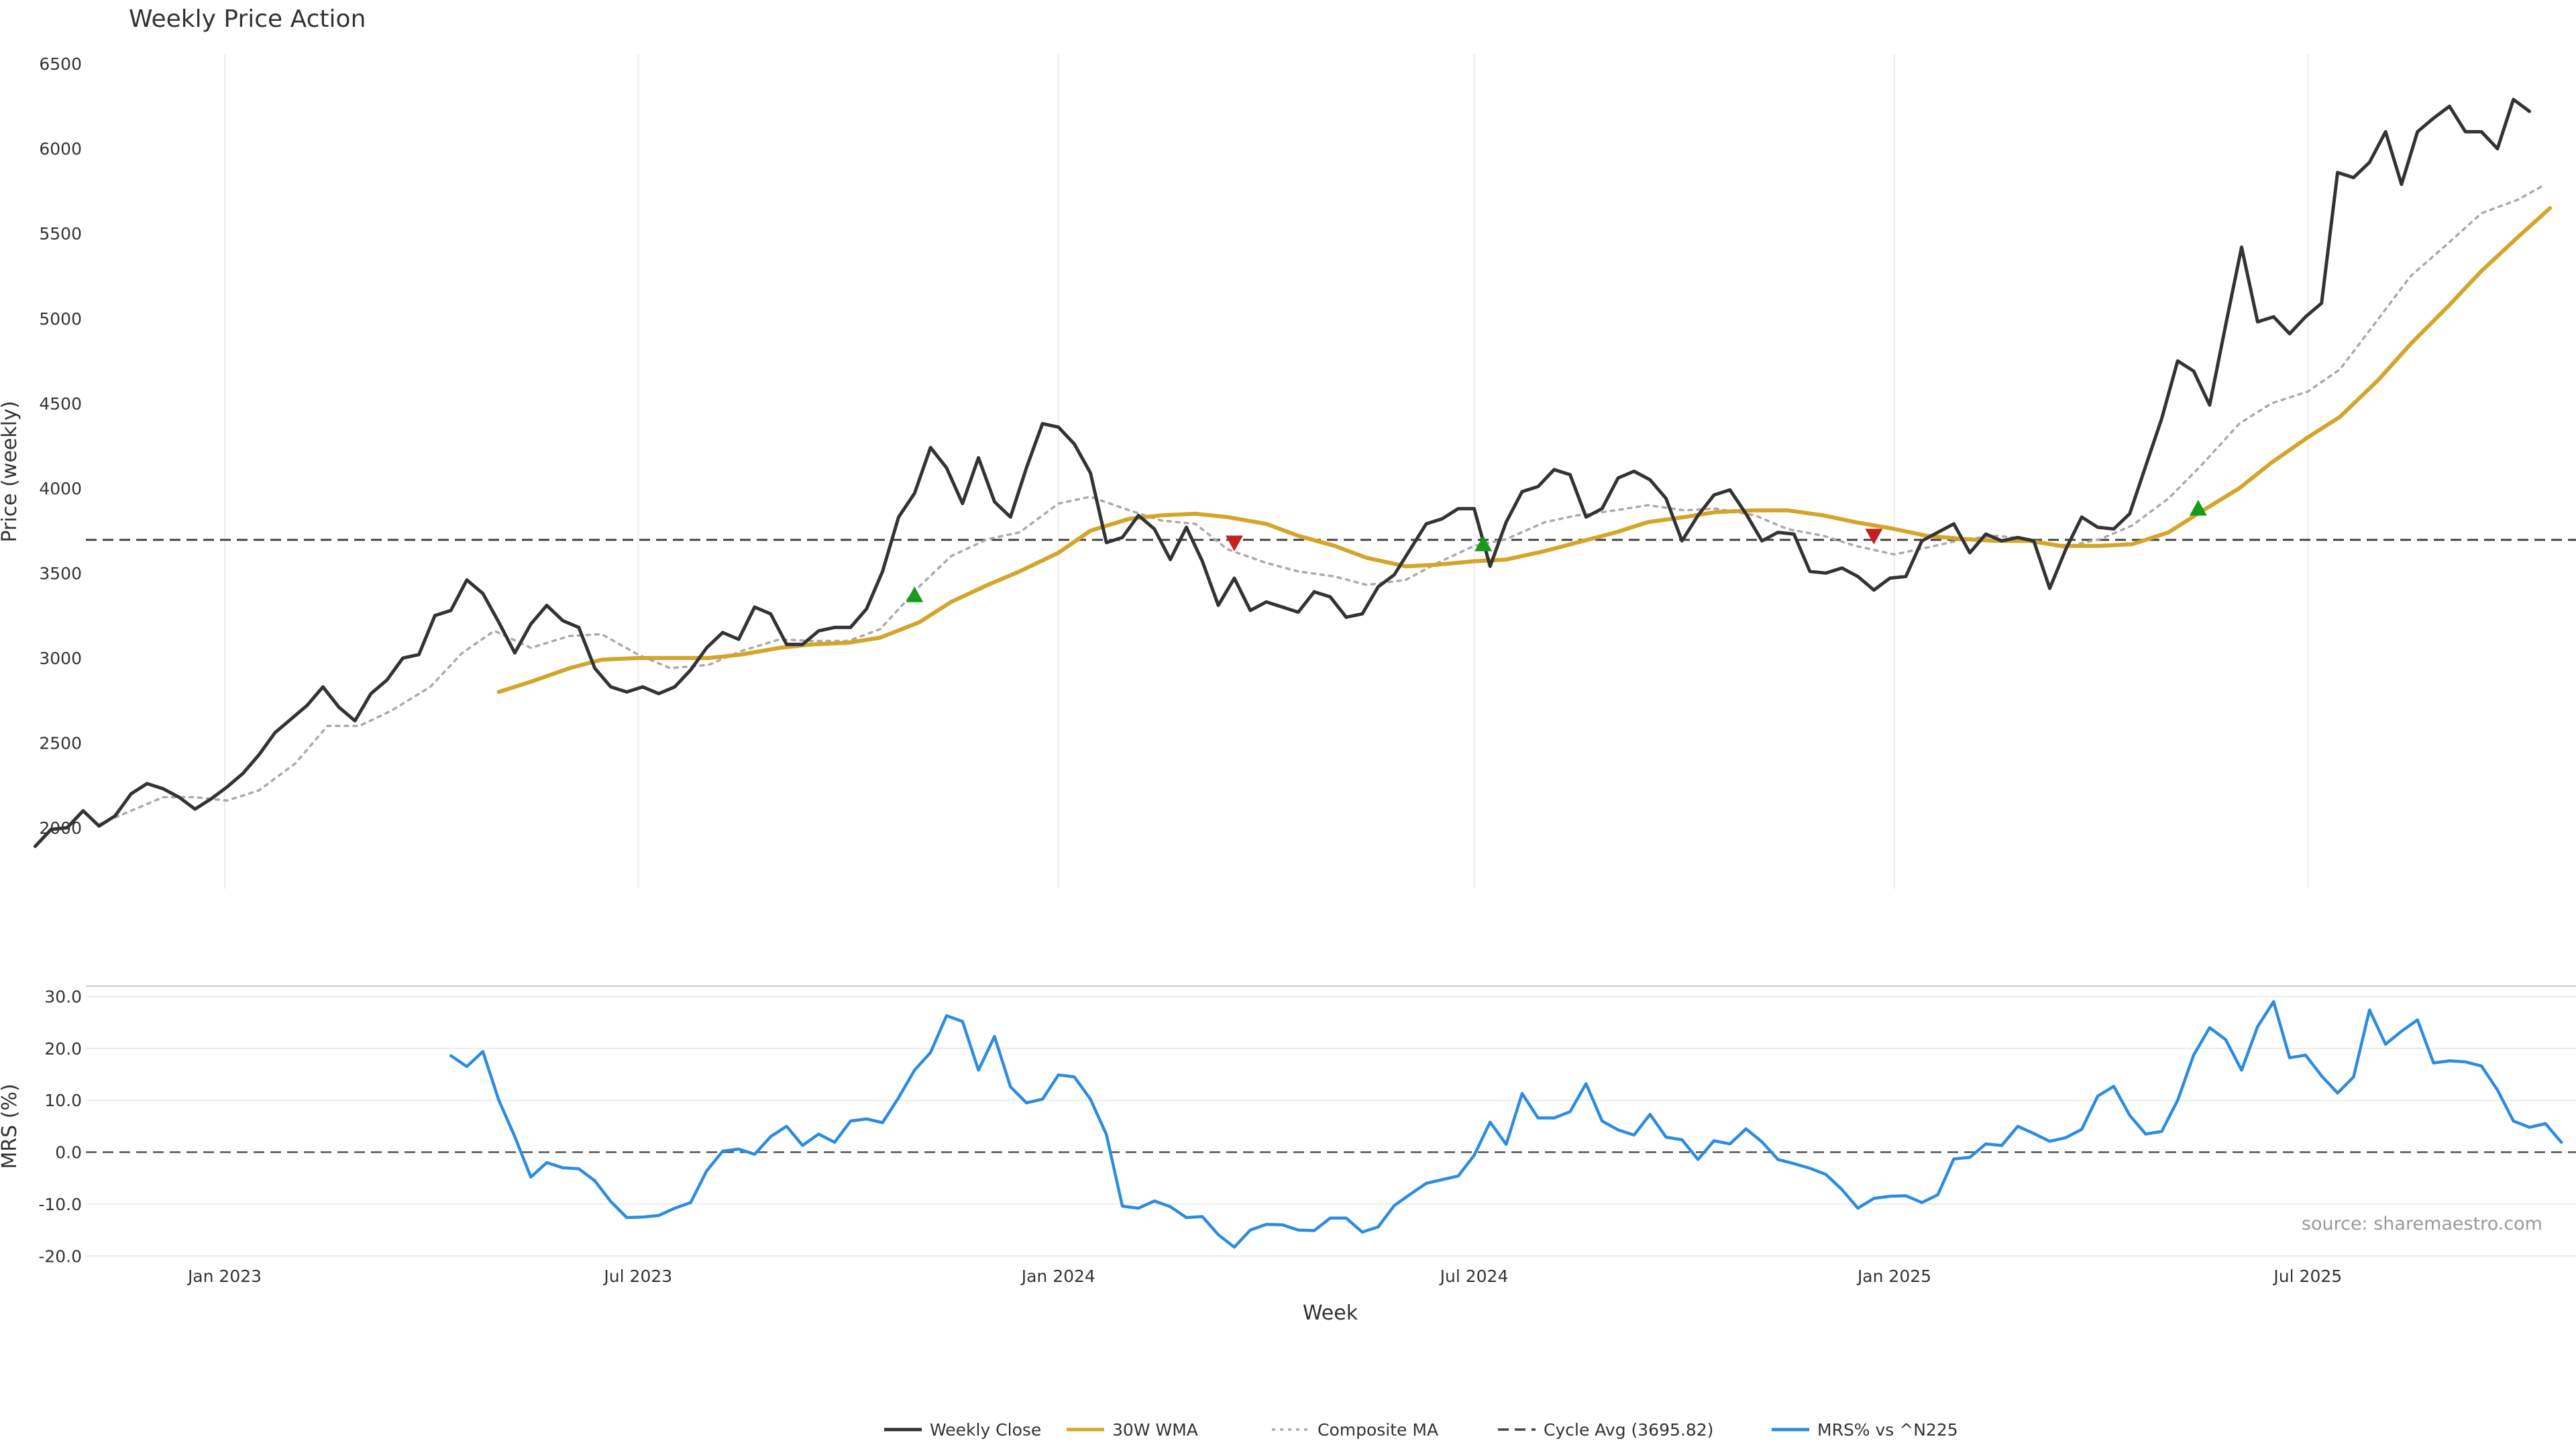 The image size is (2576, 1449). What do you see at coordinates (1556, 551) in the screenshot?
I see `signal-markers` at bounding box center [1556, 551].